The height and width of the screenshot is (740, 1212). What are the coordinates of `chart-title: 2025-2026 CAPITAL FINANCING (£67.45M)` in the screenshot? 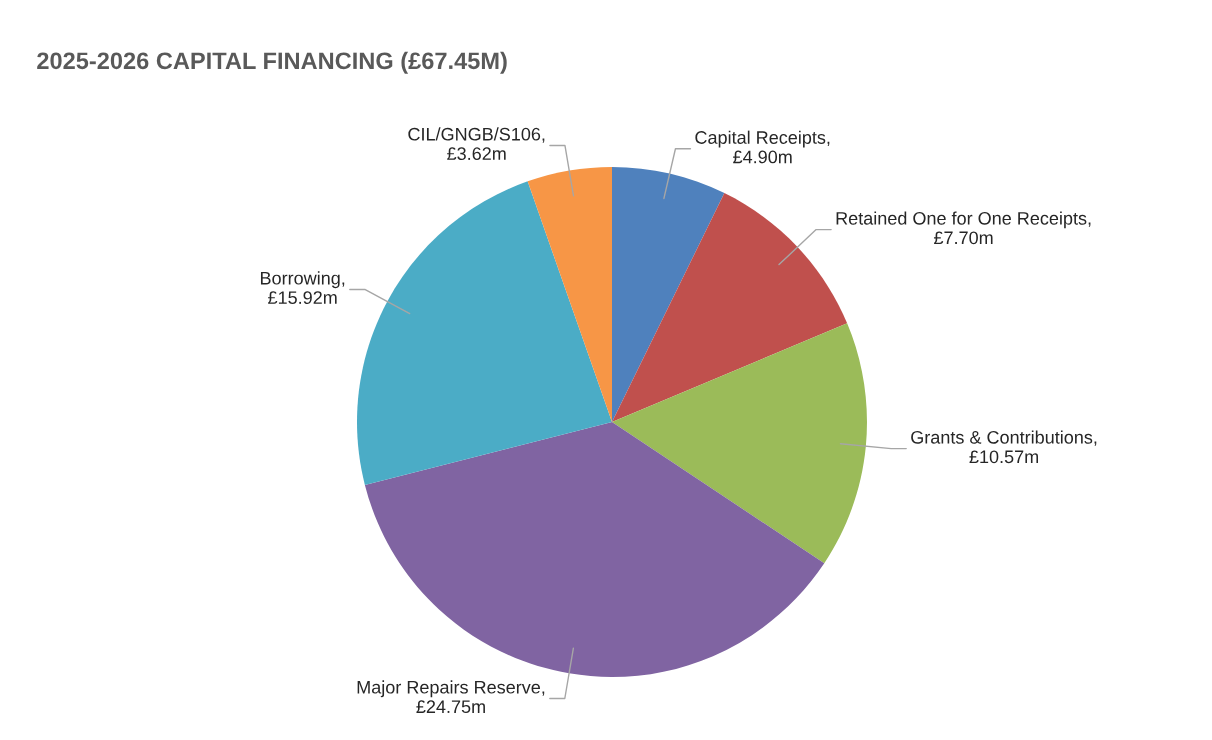 It's located at (272, 62).